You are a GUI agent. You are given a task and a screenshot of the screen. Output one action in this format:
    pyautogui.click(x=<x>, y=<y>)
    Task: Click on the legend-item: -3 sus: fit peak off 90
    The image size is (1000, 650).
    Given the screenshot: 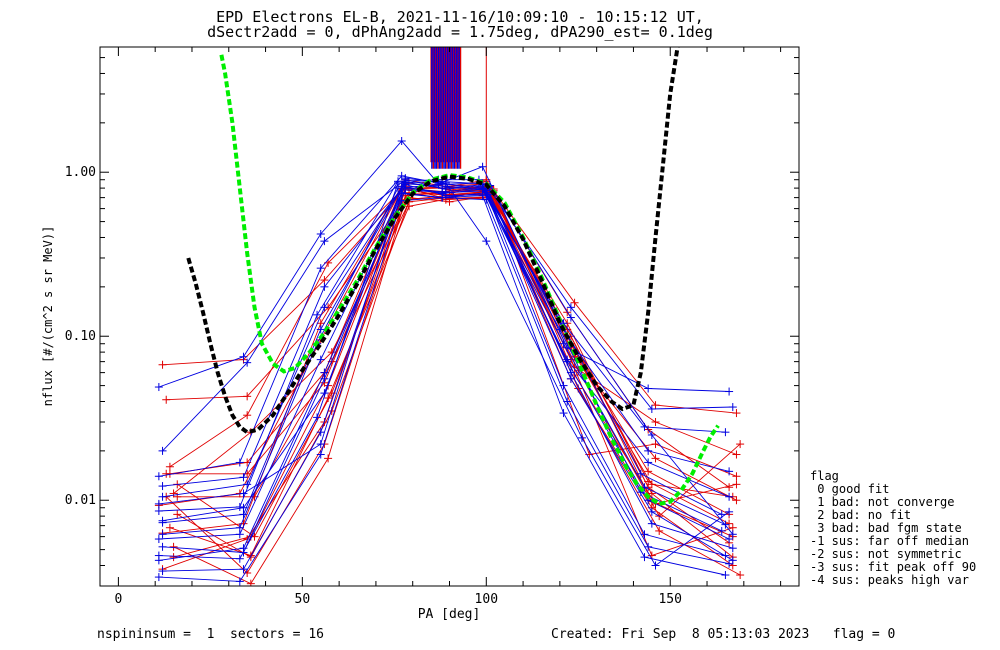 What is the action you would take?
    pyautogui.click(x=893, y=567)
    